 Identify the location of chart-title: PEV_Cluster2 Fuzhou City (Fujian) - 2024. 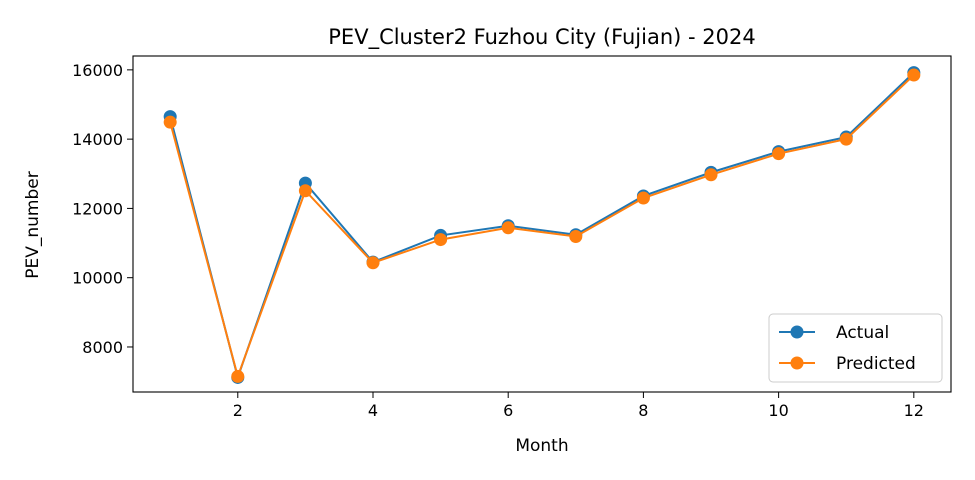
(541, 37).